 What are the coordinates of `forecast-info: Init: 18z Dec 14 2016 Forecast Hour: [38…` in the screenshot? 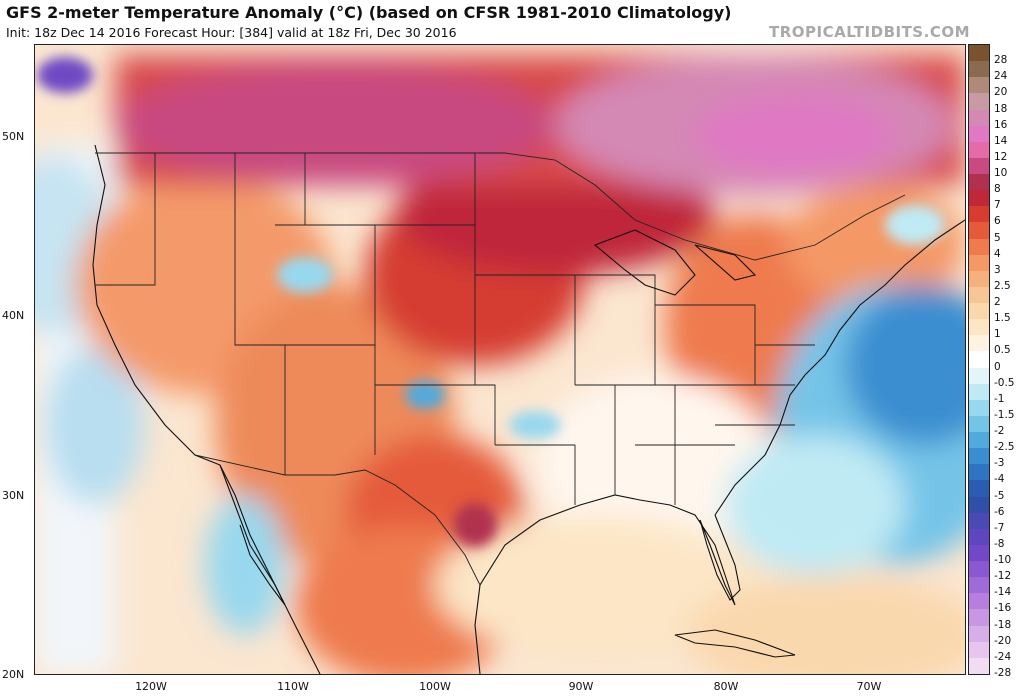 It's located at (231, 32).